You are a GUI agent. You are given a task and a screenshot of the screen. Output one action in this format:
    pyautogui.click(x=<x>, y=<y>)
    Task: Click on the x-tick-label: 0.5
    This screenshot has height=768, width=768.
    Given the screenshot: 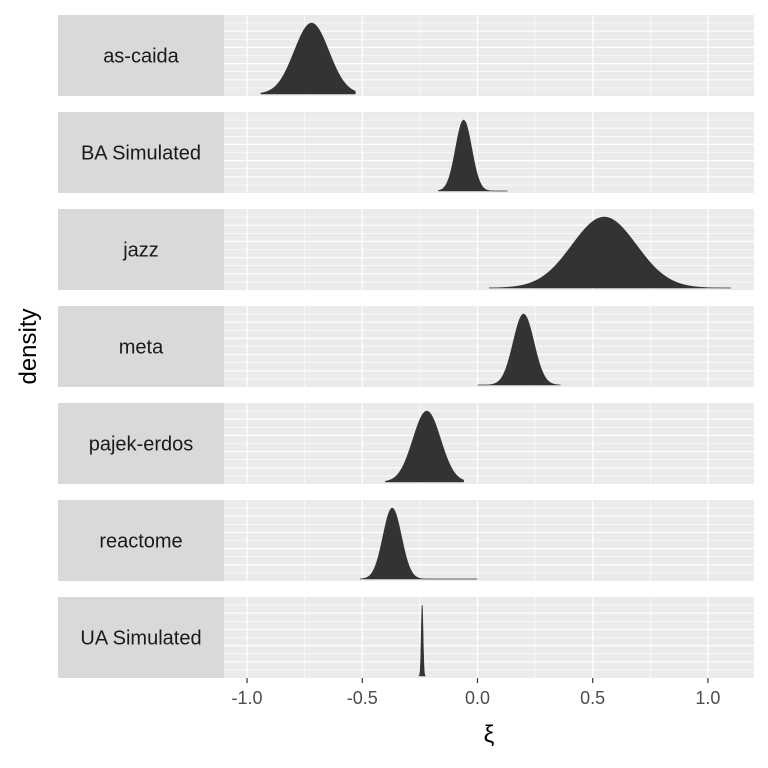 What is the action you would take?
    pyautogui.click(x=592, y=698)
    